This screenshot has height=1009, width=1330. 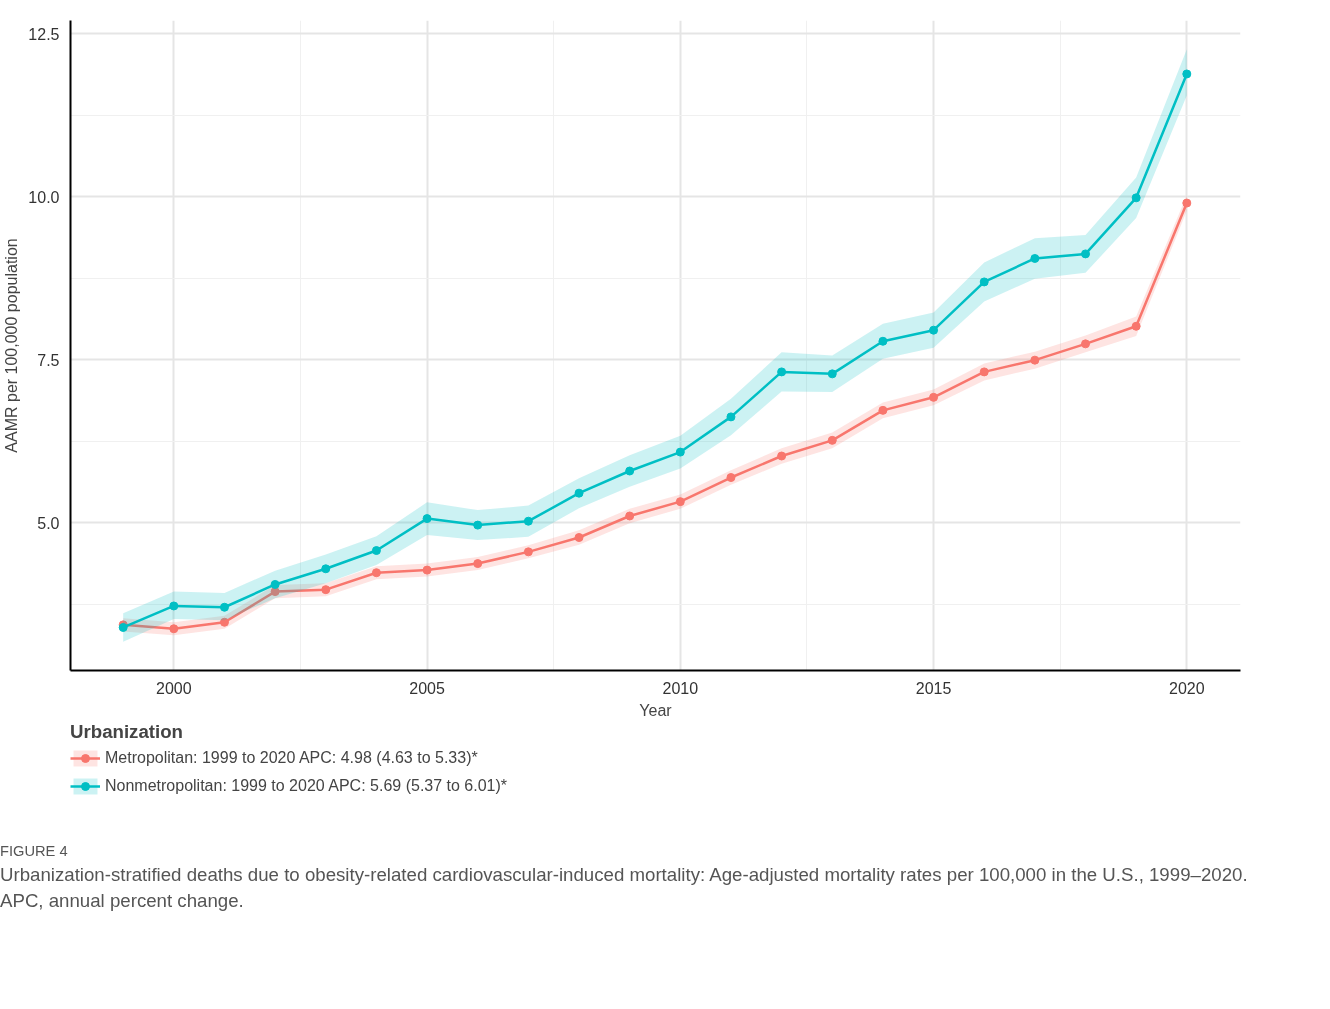 I want to click on legend-label: Nonmetropolitan: 1999 to 2020 APC: 5.69 (5.37 to 6.01)*, so click(x=306, y=786).